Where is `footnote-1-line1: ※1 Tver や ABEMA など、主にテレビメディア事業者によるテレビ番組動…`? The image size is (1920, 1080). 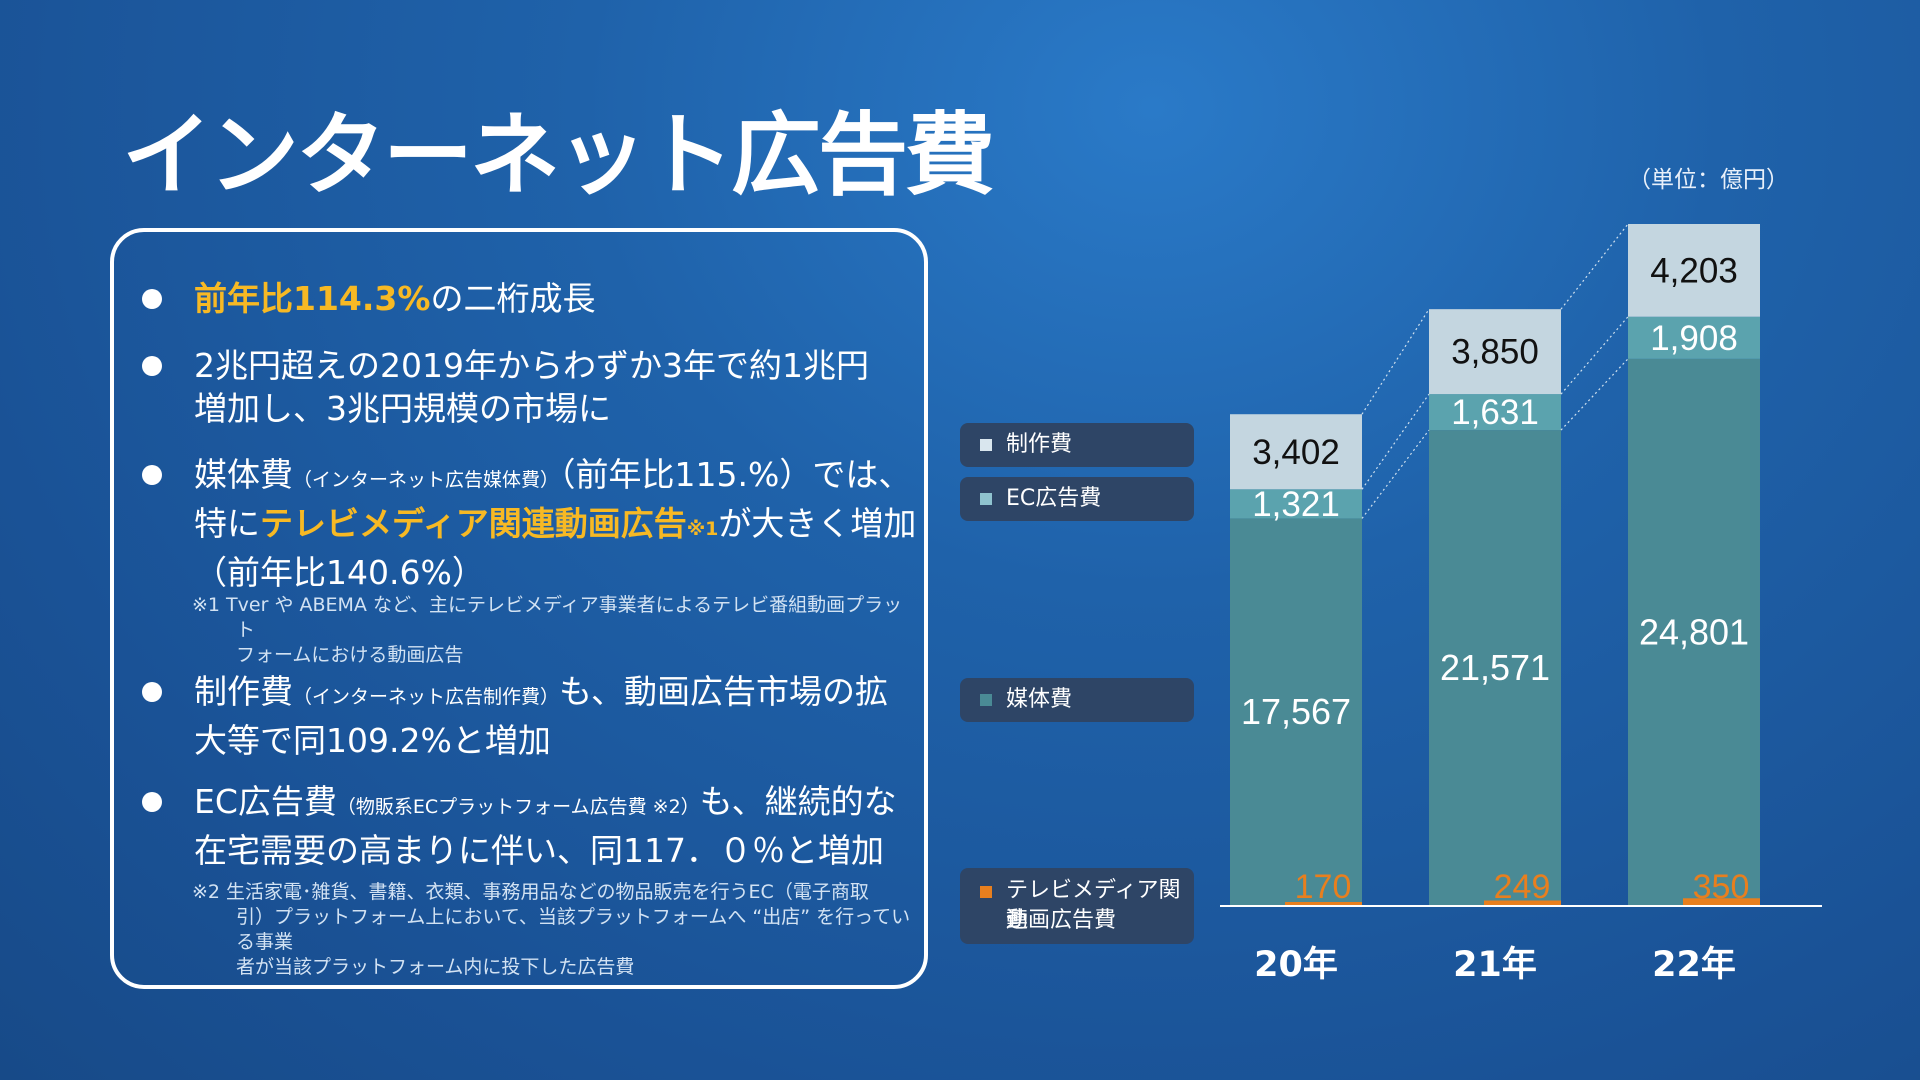
footnote-1-line1: ※1 Tver や ABEMA など、主にテレビメディア事業者によるテレビ番組動… is located at coordinates (547, 617).